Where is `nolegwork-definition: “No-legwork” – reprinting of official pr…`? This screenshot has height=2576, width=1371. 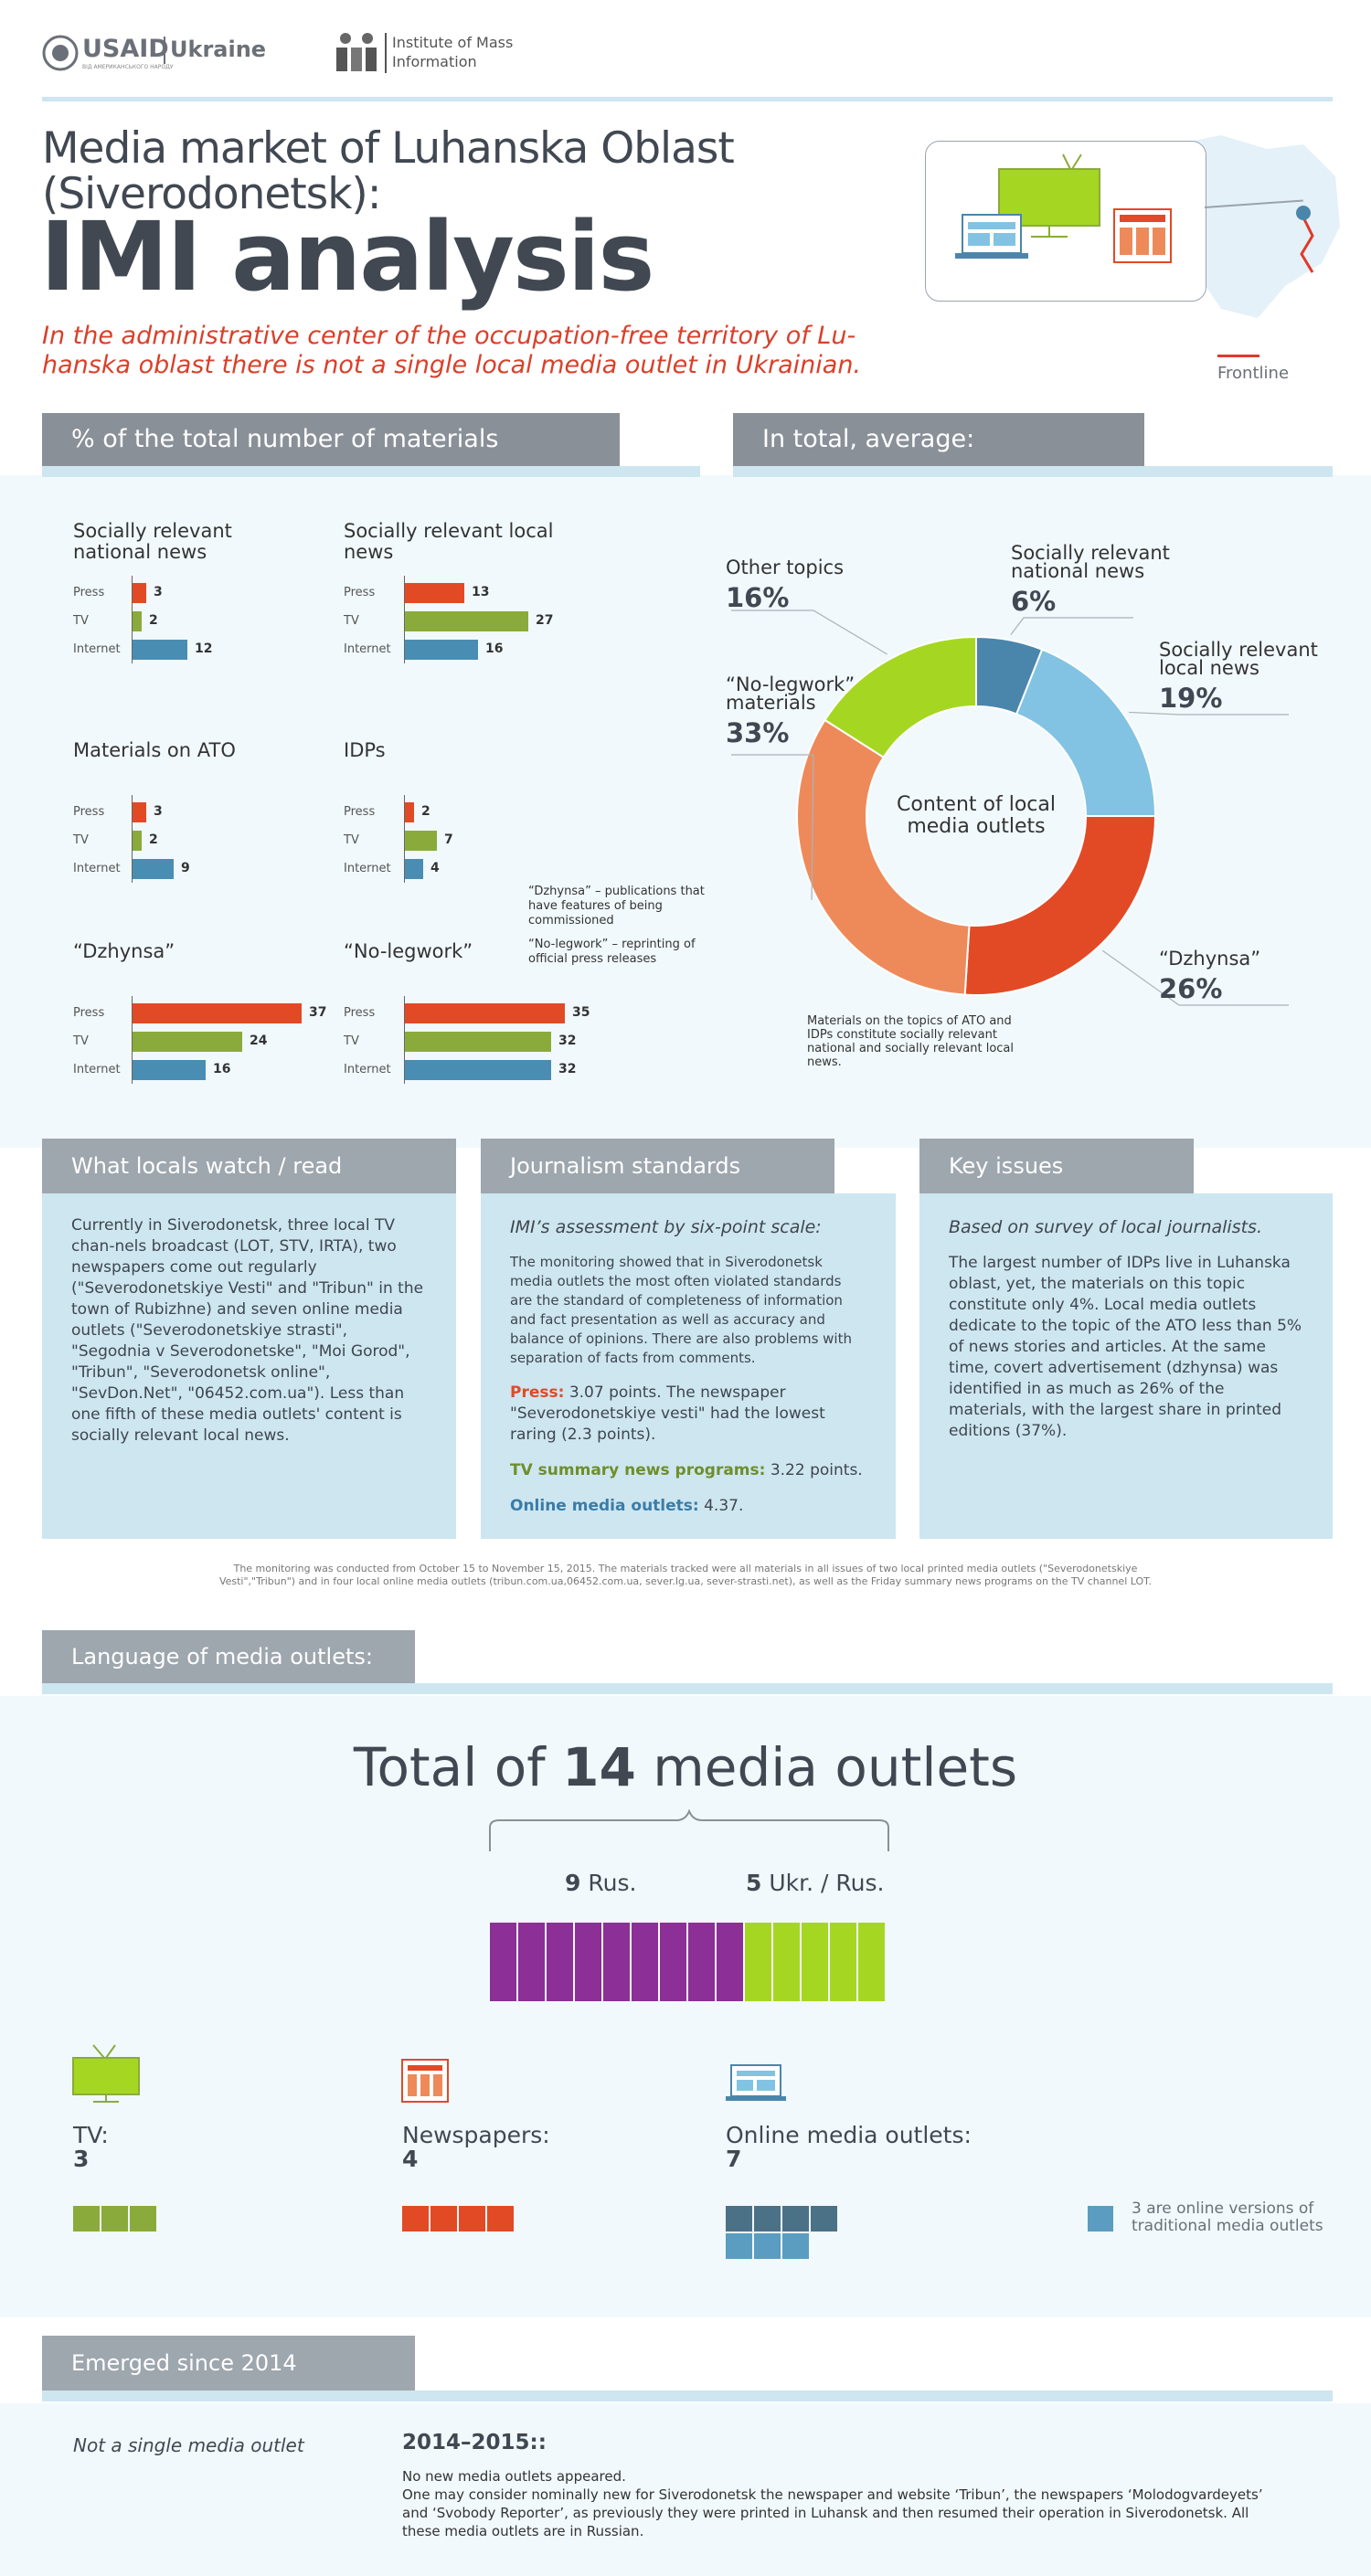 nolegwork-definition: “No-legwork” – reprinting of official pr… is located at coordinates (612, 952).